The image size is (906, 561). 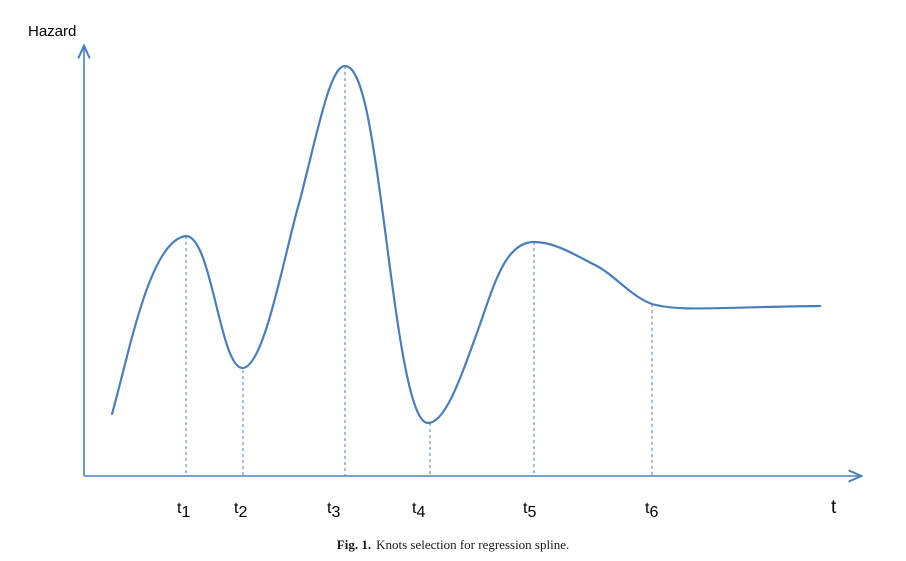 What do you see at coordinates (183, 510) in the screenshot?
I see `knot-label-t1: t1` at bounding box center [183, 510].